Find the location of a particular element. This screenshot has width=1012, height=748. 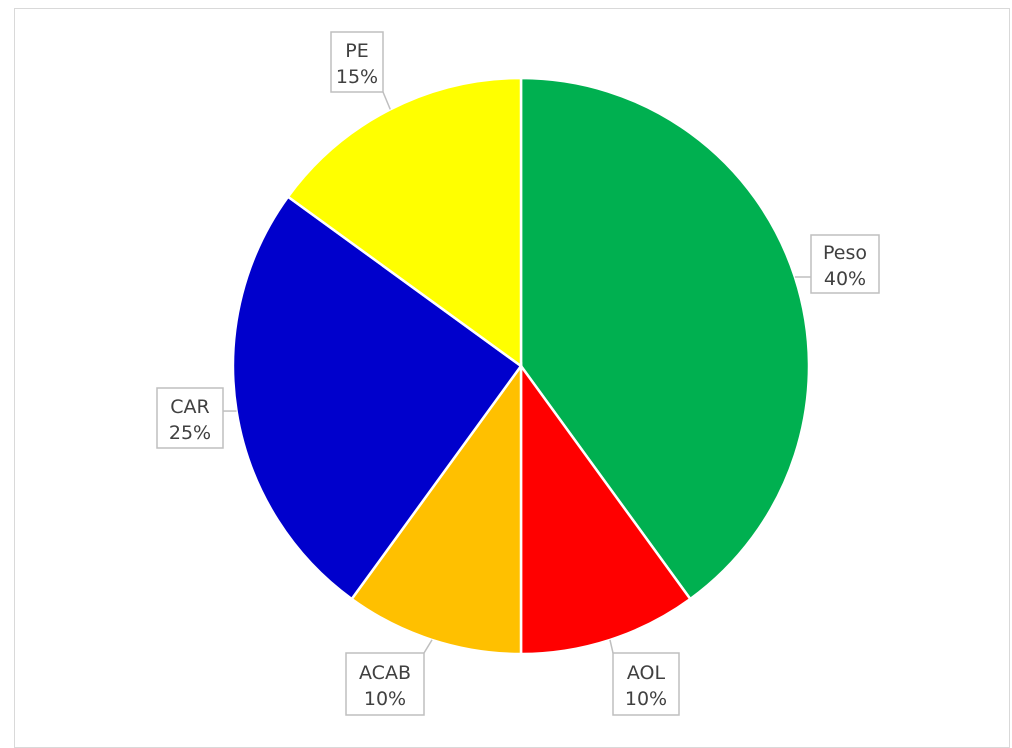

data-label-car: CAR 25% is located at coordinates (196, 418).